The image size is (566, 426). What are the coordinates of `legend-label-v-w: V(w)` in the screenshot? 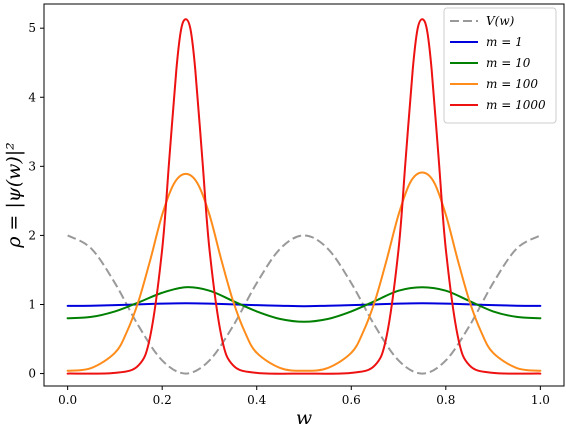 It's located at (500, 21).